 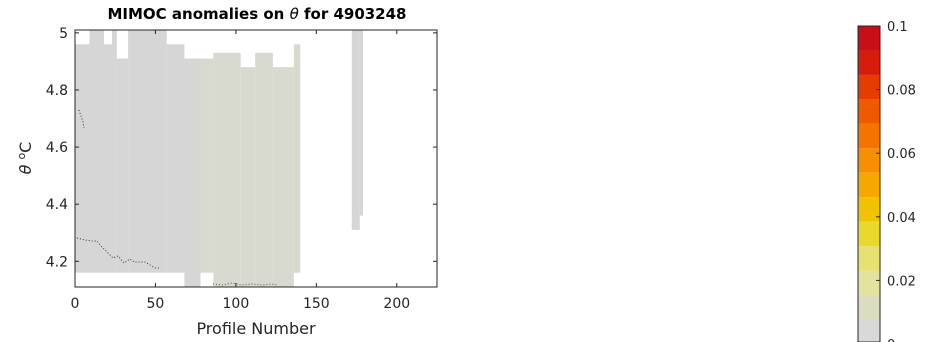 What do you see at coordinates (25, 158) in the screenshot?
I see `y-axis-label: θoC` at bounding box center [25, 158].